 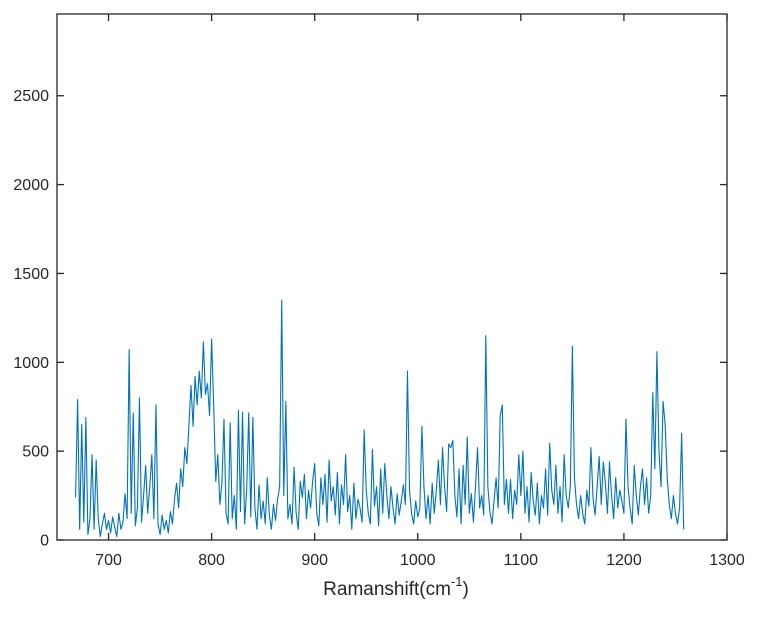 I want to click on y-tick-label: 2000, so click(x=31, y=185).